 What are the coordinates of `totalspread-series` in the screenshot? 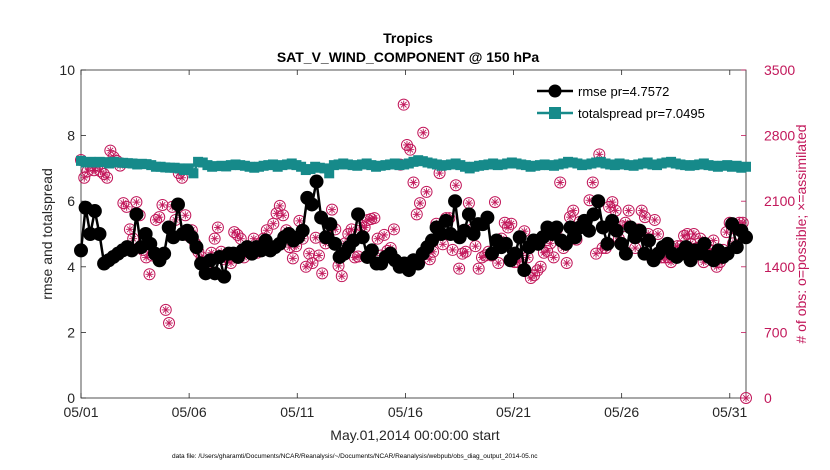 It's located at (413, 167).